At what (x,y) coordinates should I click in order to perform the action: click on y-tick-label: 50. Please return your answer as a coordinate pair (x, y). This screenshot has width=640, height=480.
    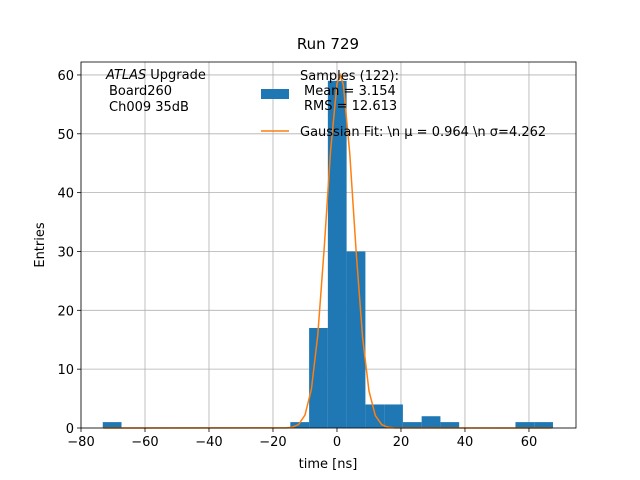
    Looking at the image, I should click on (65, 135).